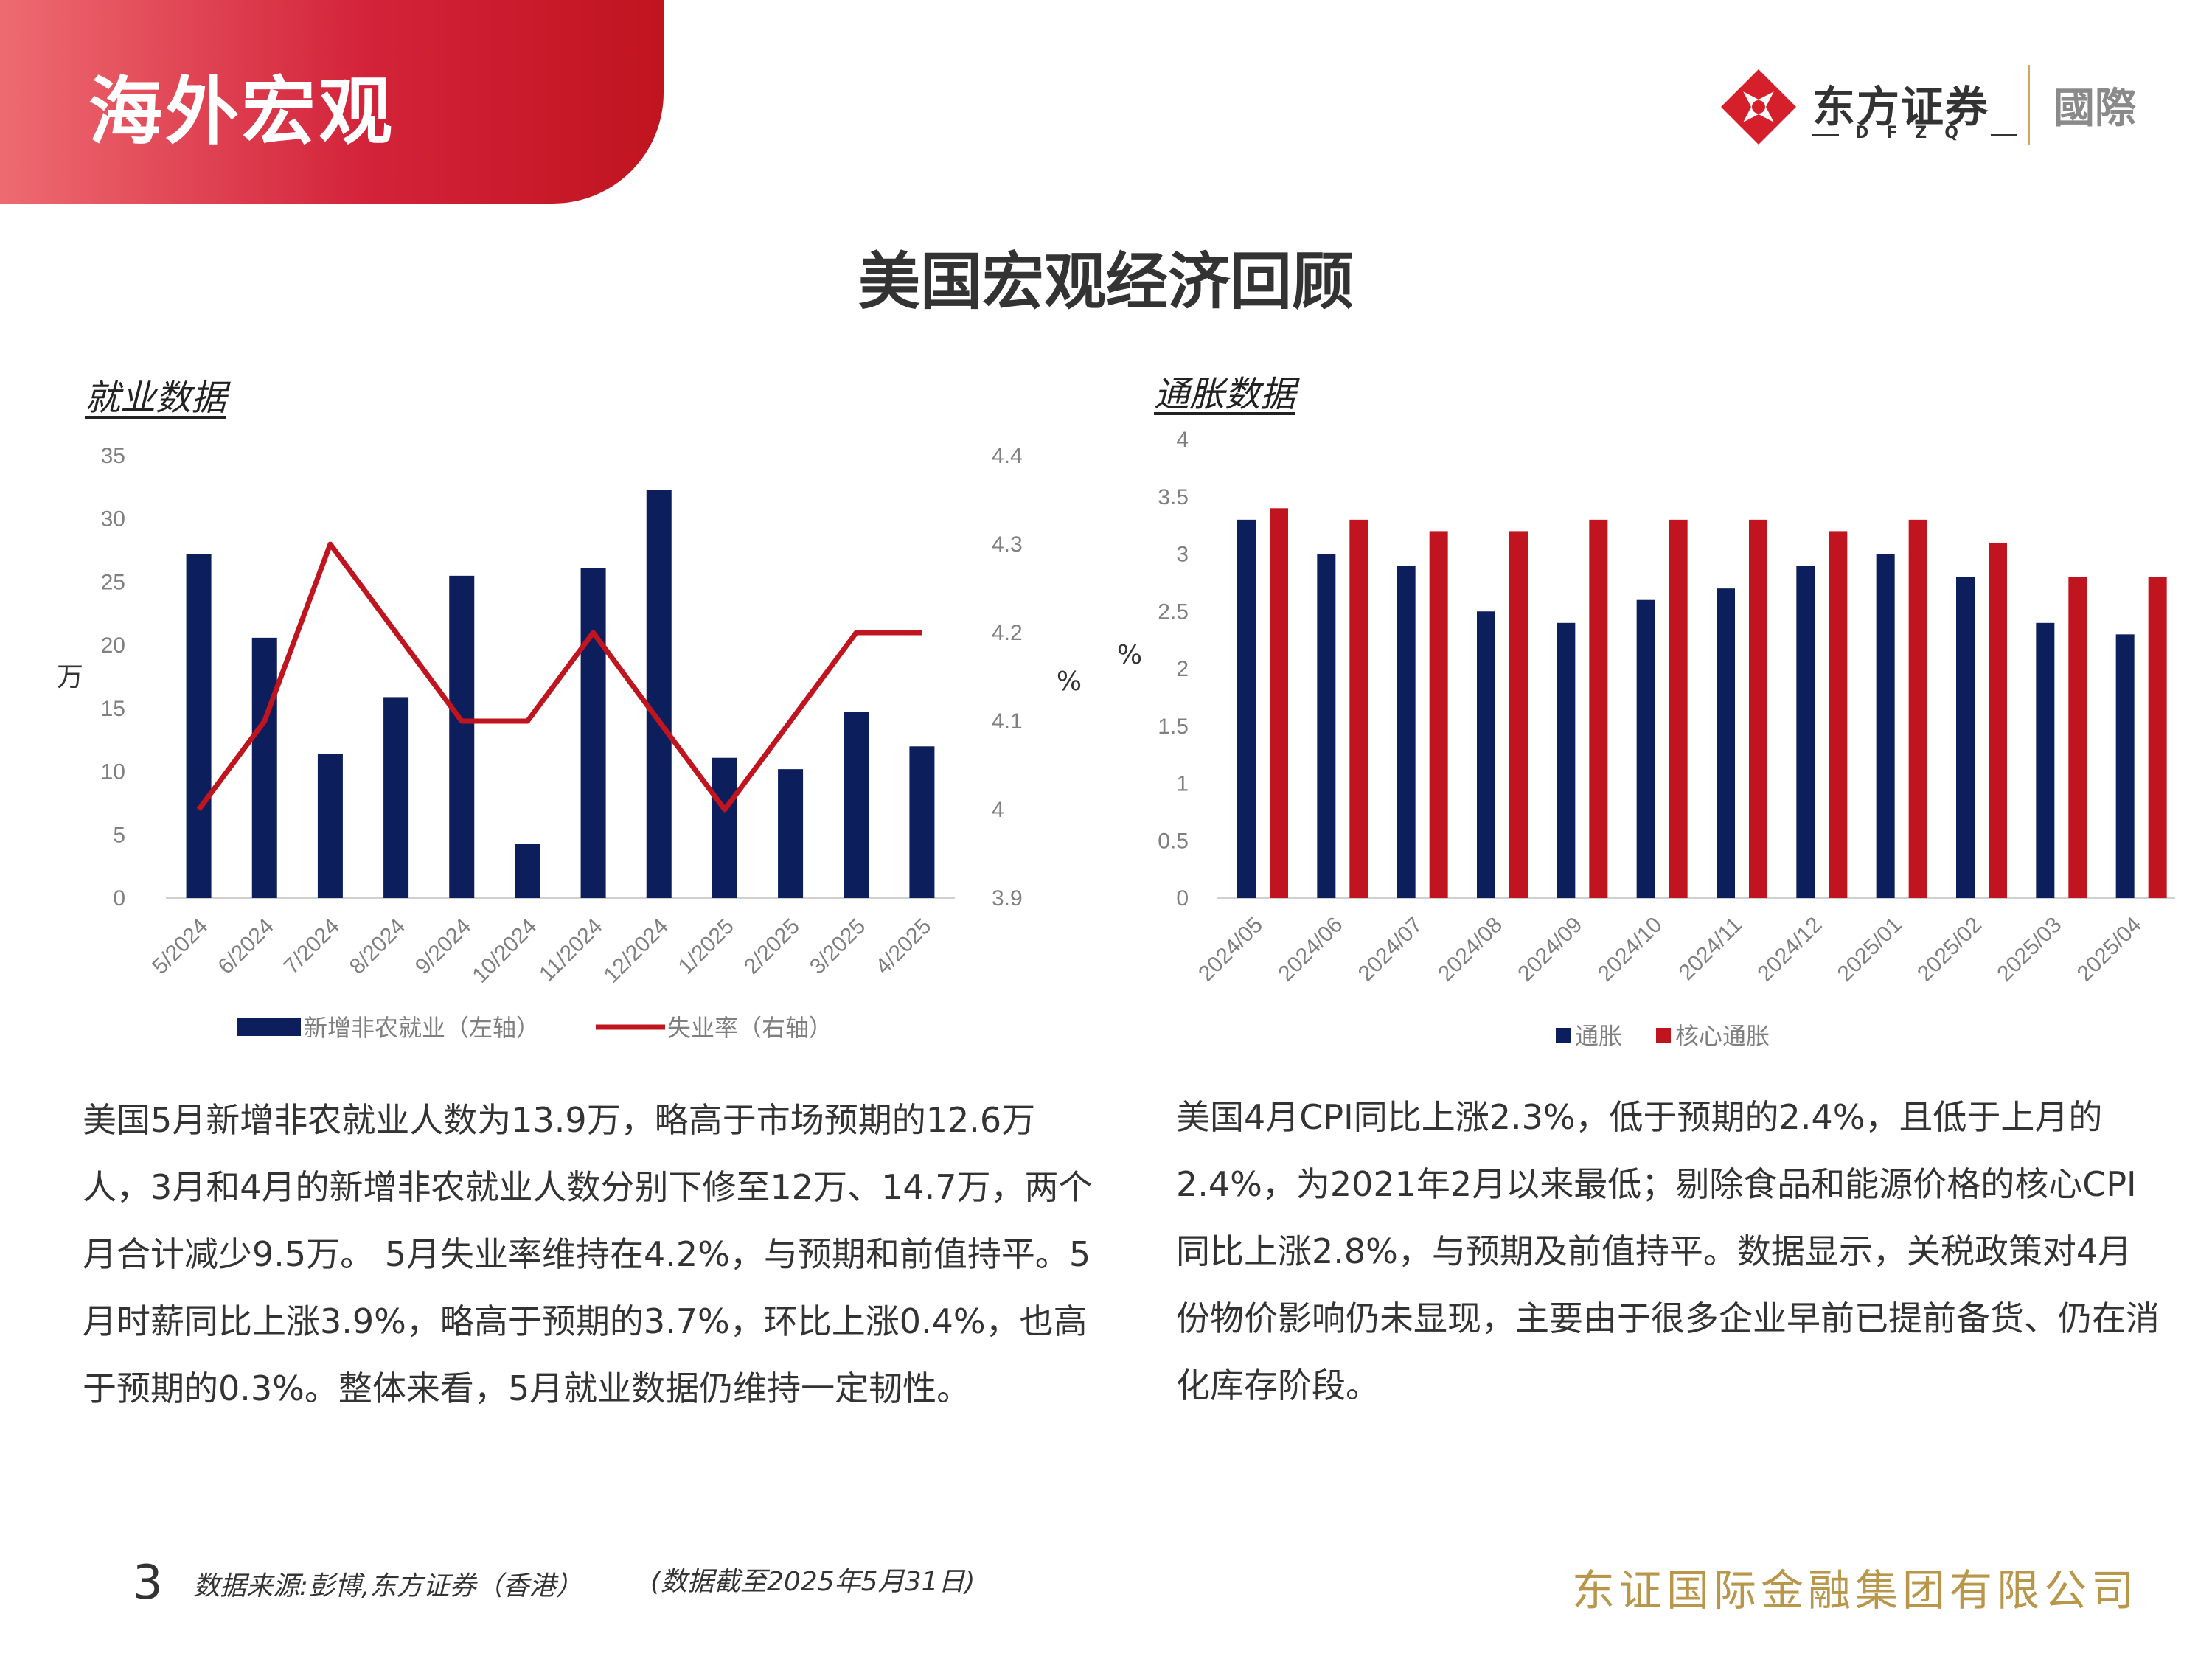  Describe the element at coordinates (387, 1586) in the screenshot. I see `data-source: 数据来源:彭博,东方证券（香港）` at that location.